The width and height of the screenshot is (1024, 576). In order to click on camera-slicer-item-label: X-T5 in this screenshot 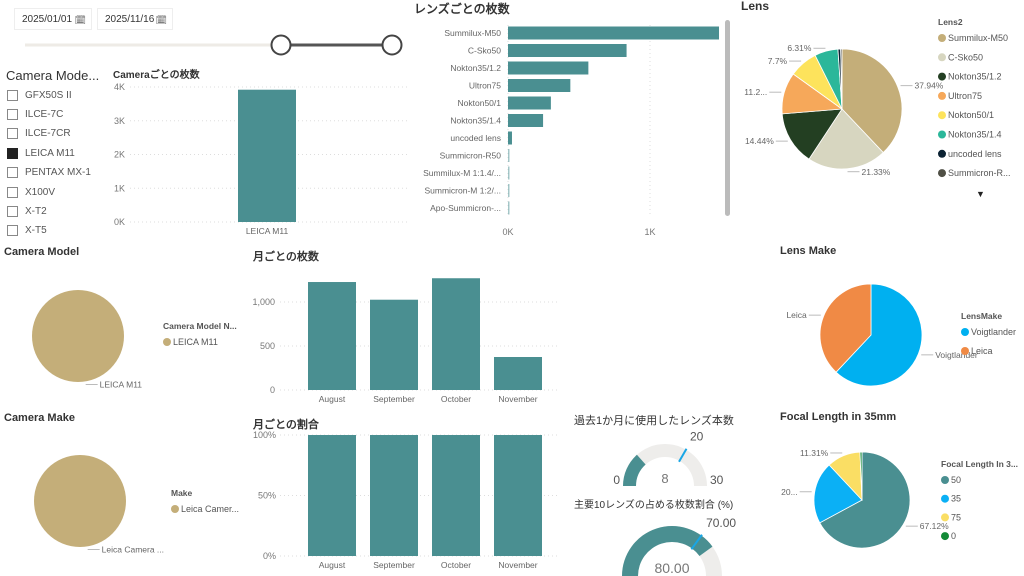, I will do `click(36, 231)`.